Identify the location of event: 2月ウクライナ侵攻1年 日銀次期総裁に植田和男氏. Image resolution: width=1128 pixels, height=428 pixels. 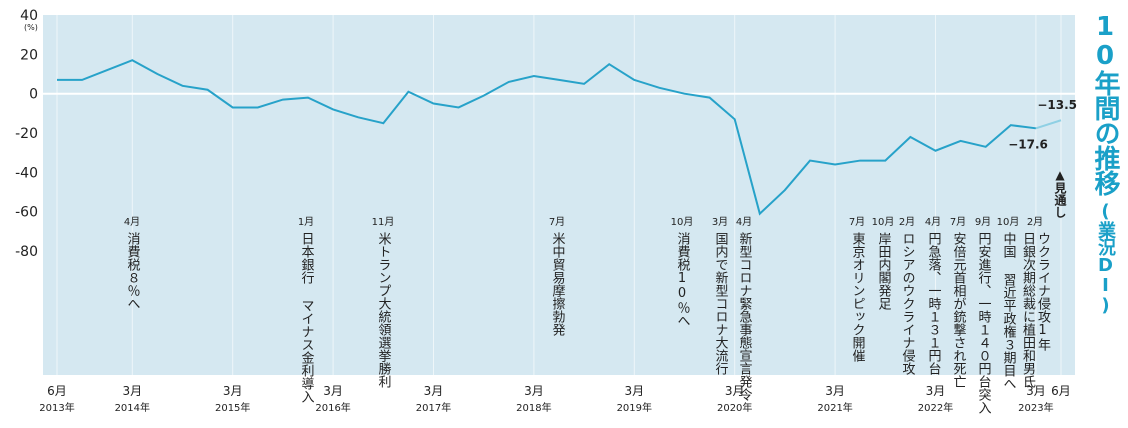
(1035, 302).